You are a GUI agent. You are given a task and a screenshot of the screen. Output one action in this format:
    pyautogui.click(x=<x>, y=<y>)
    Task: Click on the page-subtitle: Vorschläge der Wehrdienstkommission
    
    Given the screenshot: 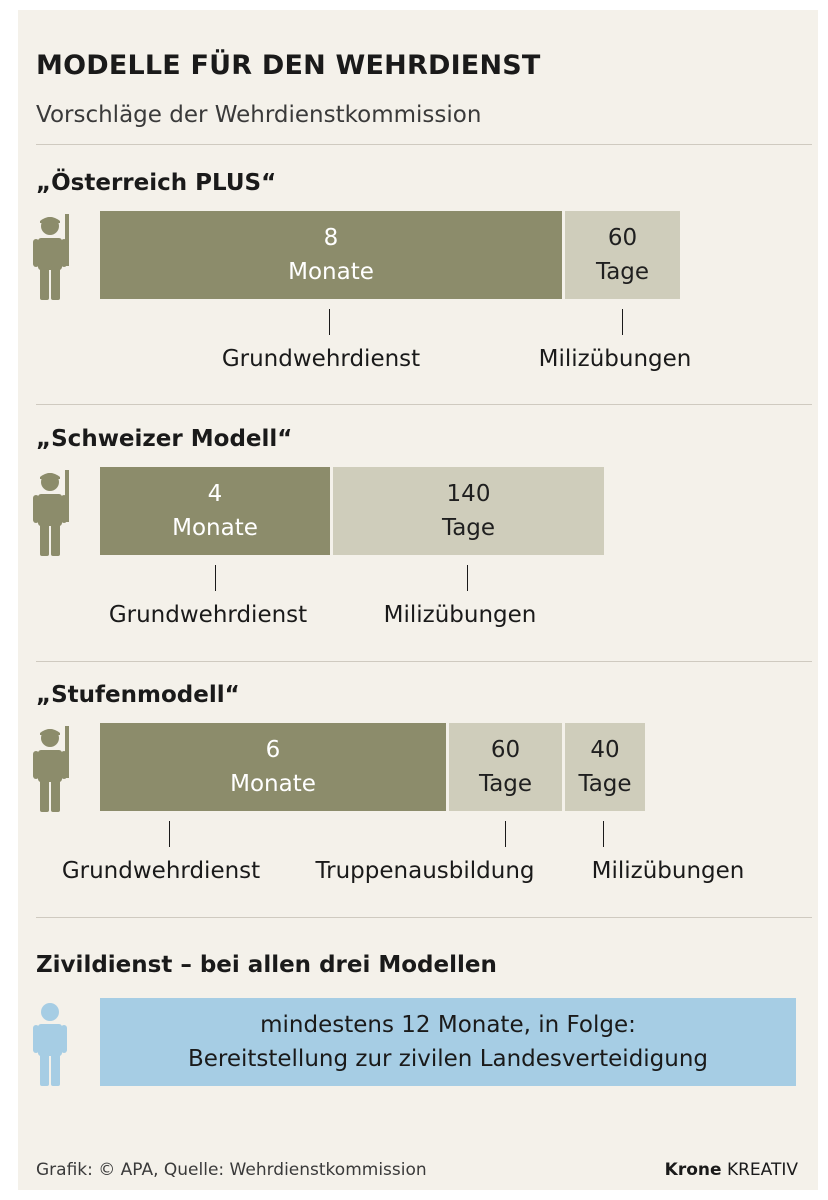 What is the action you would take?
    pyautogui.click(x=259, y=115)
    